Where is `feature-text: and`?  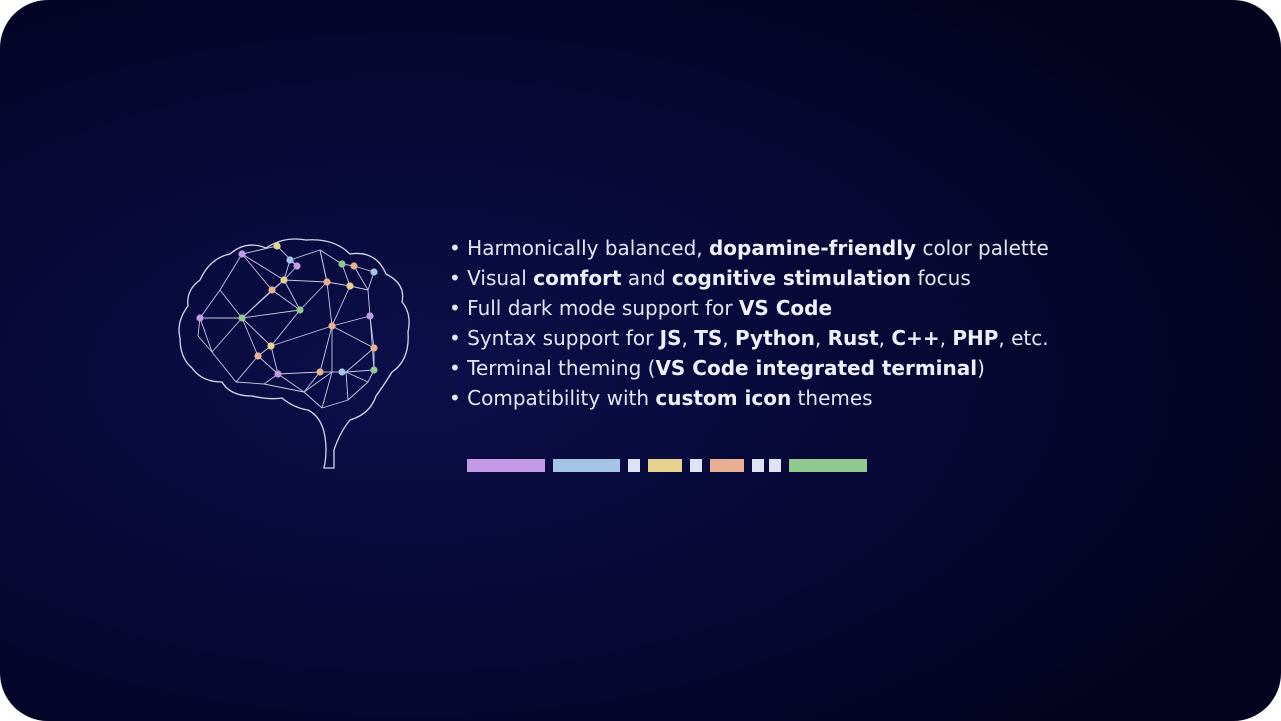
feature-text: and is located at coordinates (646, 278).